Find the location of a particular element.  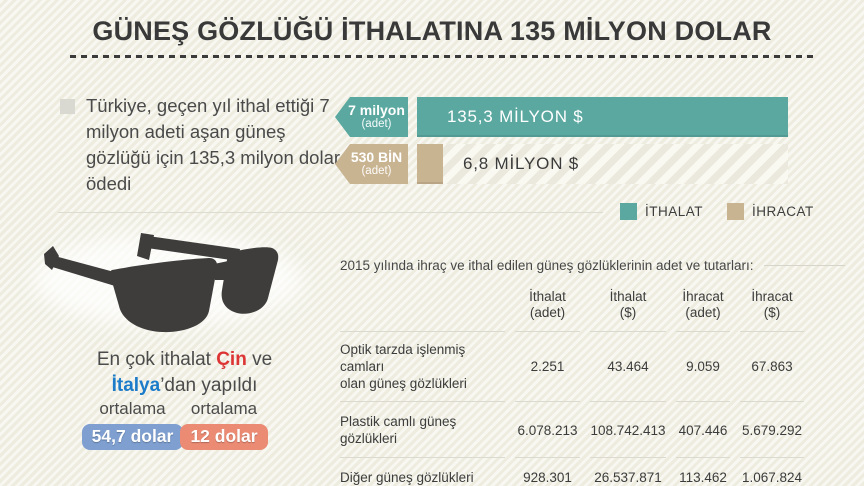

average-import-price: ortalama 54,7 dolar is located at coordinates (132, 424).